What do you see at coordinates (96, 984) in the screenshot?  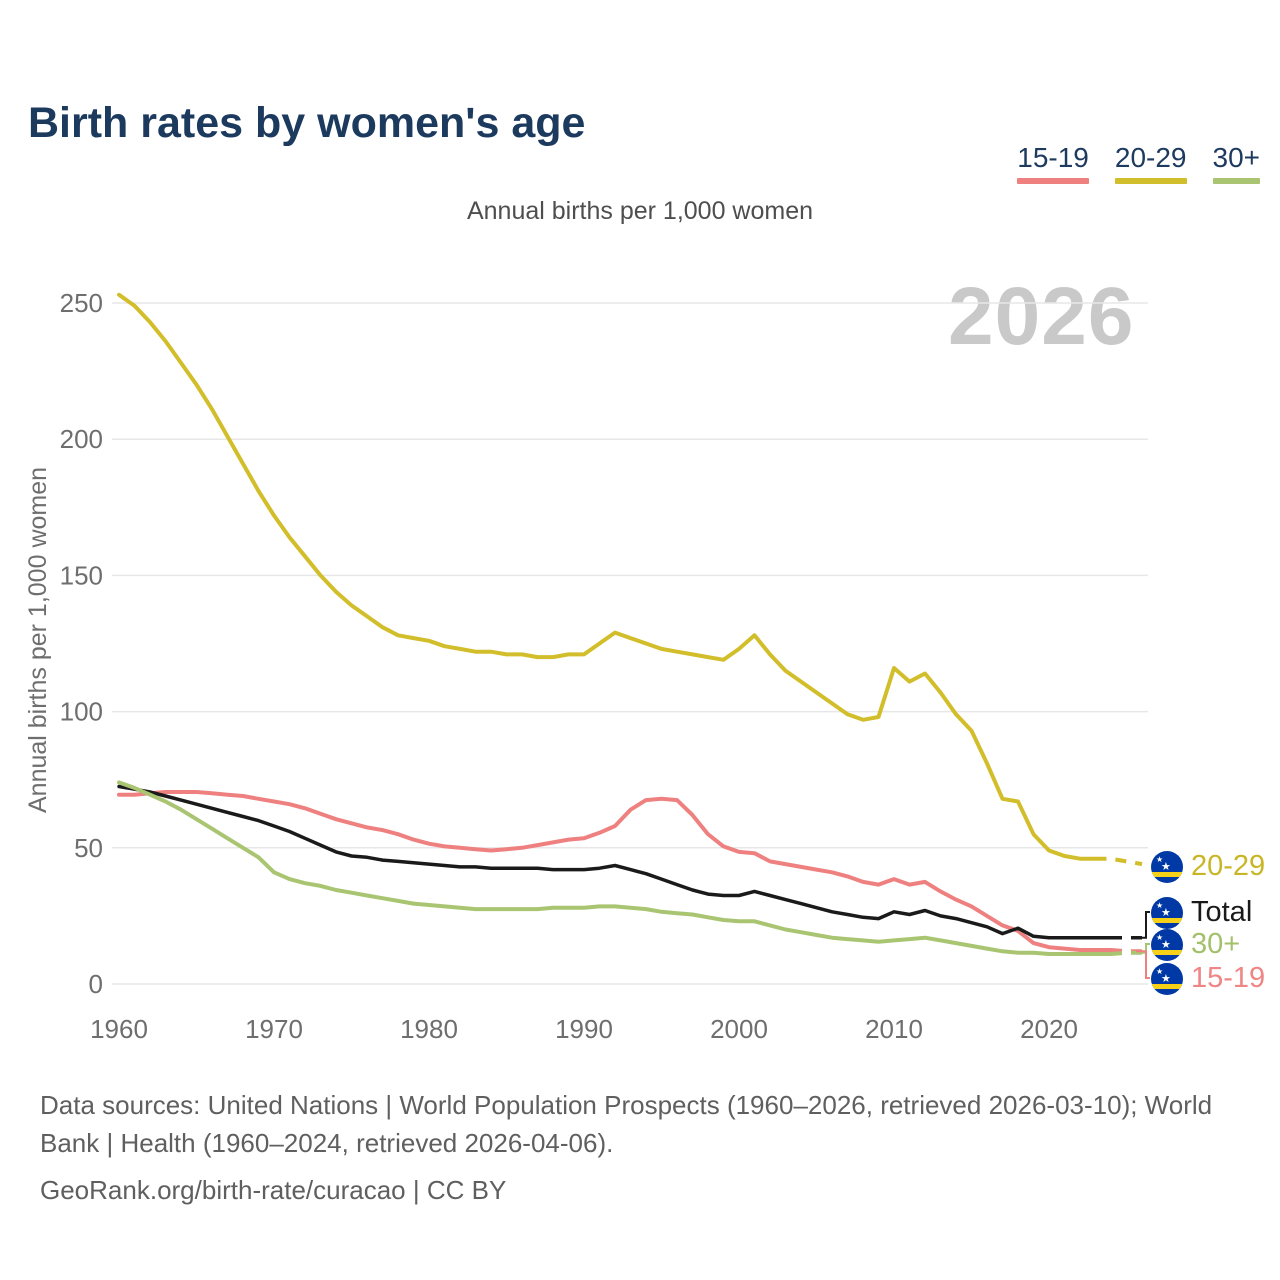 I see `y-tick-label: 0` at bounding box center [96, 984].